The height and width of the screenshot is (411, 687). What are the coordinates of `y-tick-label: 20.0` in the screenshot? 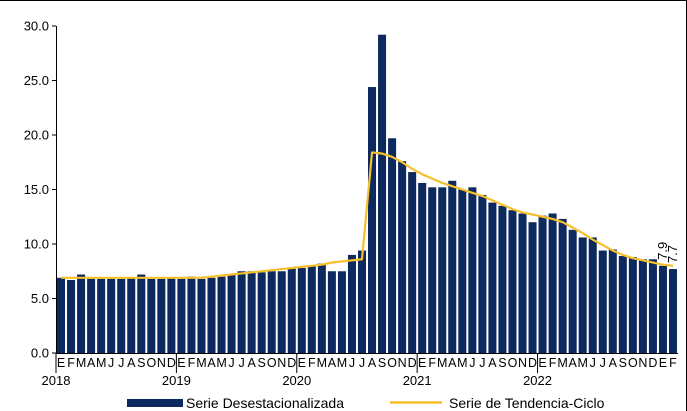 It's located at (36, 135).